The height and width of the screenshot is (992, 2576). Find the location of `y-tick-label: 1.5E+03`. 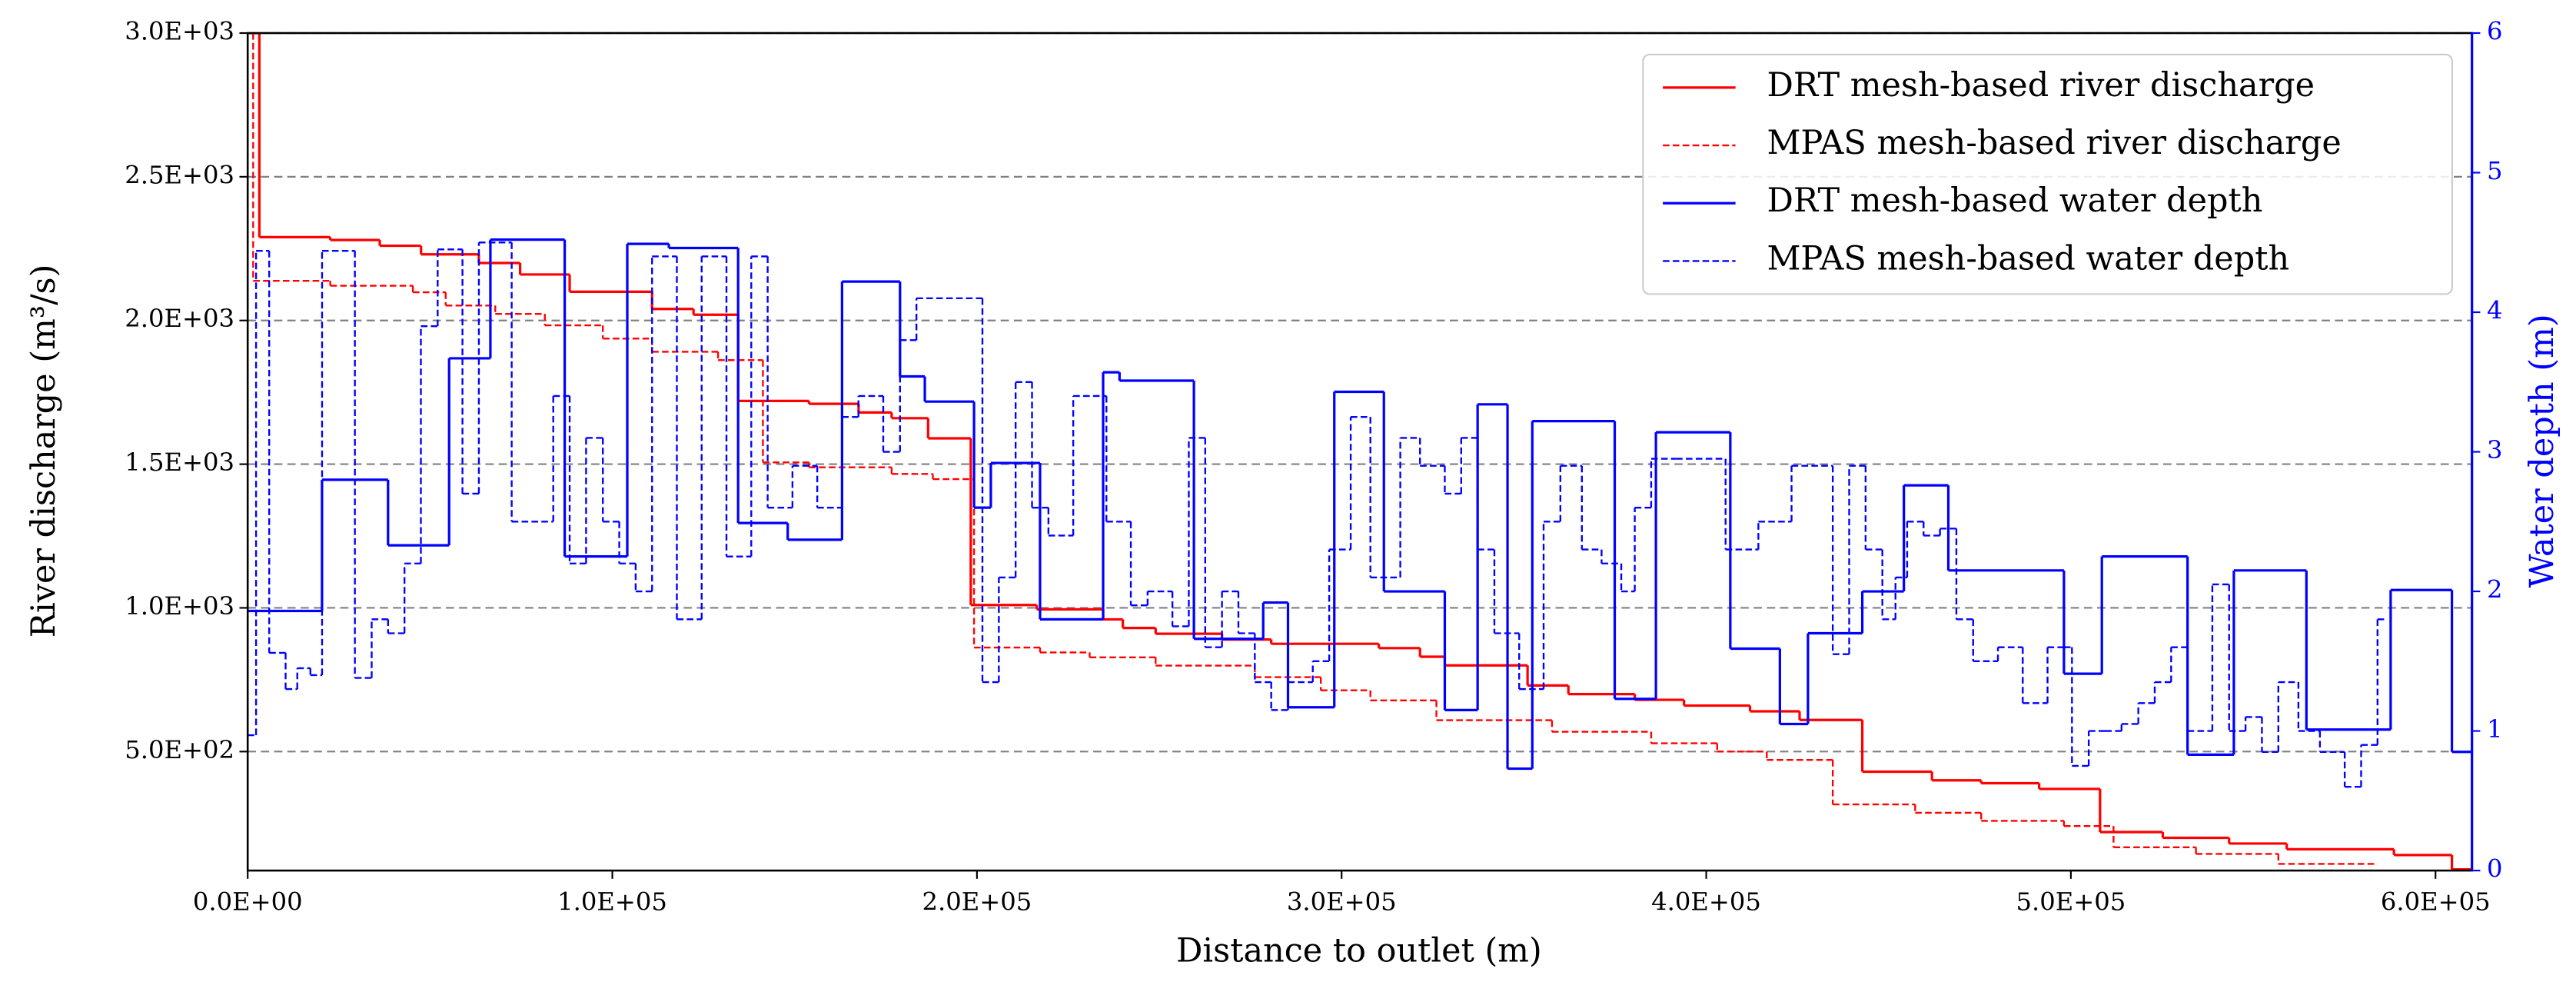

y-tick-label: 1.5E+03 is located at coordinates (179, 462).